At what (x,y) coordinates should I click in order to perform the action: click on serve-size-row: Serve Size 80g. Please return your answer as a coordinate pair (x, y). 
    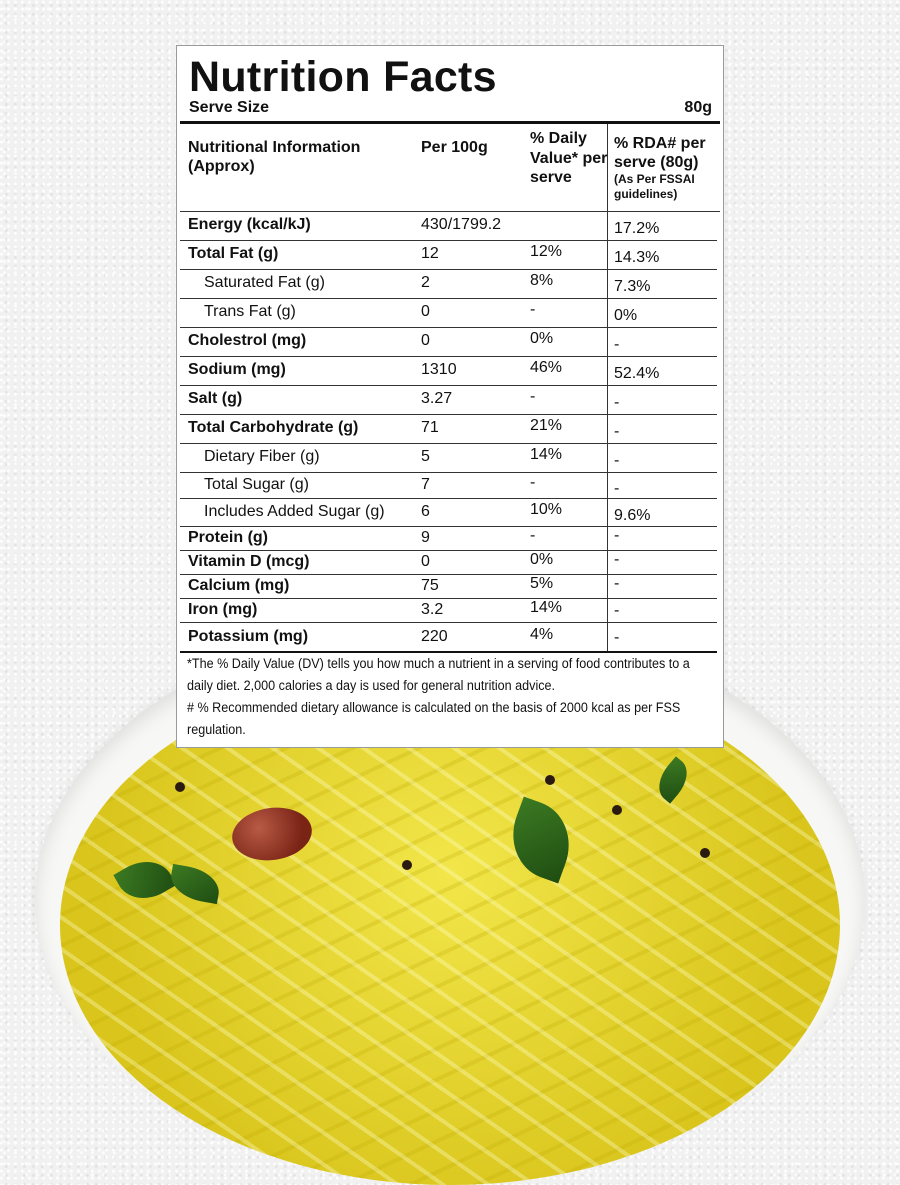
    Looking at the image, I should click on (450, 108).